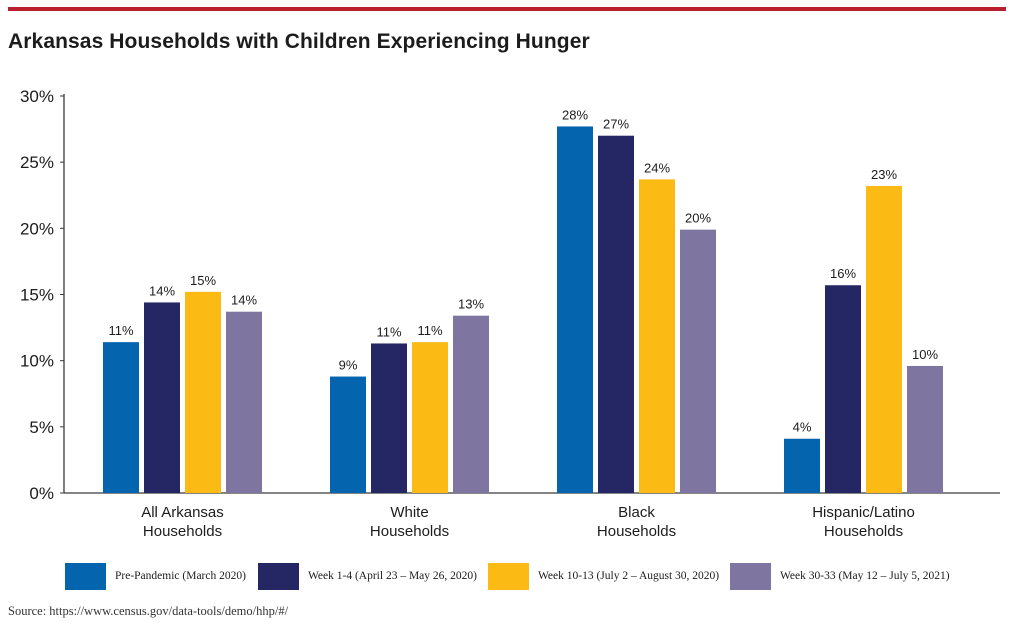 The height and width of the screenshot is (631, 1024). Describe the element at coordinates (507, 9) in the screenshot. I see `top-accent-rule` at that location.